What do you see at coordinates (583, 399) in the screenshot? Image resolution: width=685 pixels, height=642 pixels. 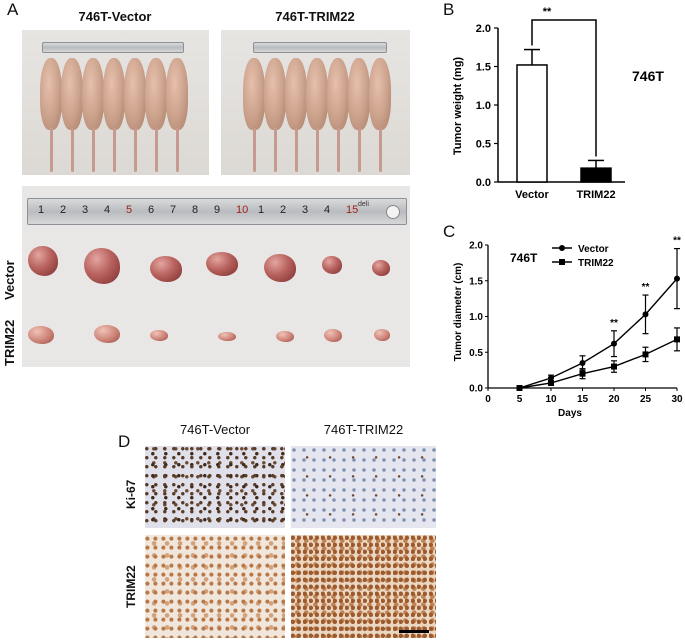 I see `chart-c-xtick-label: 15` at bounding box center [583, 399].